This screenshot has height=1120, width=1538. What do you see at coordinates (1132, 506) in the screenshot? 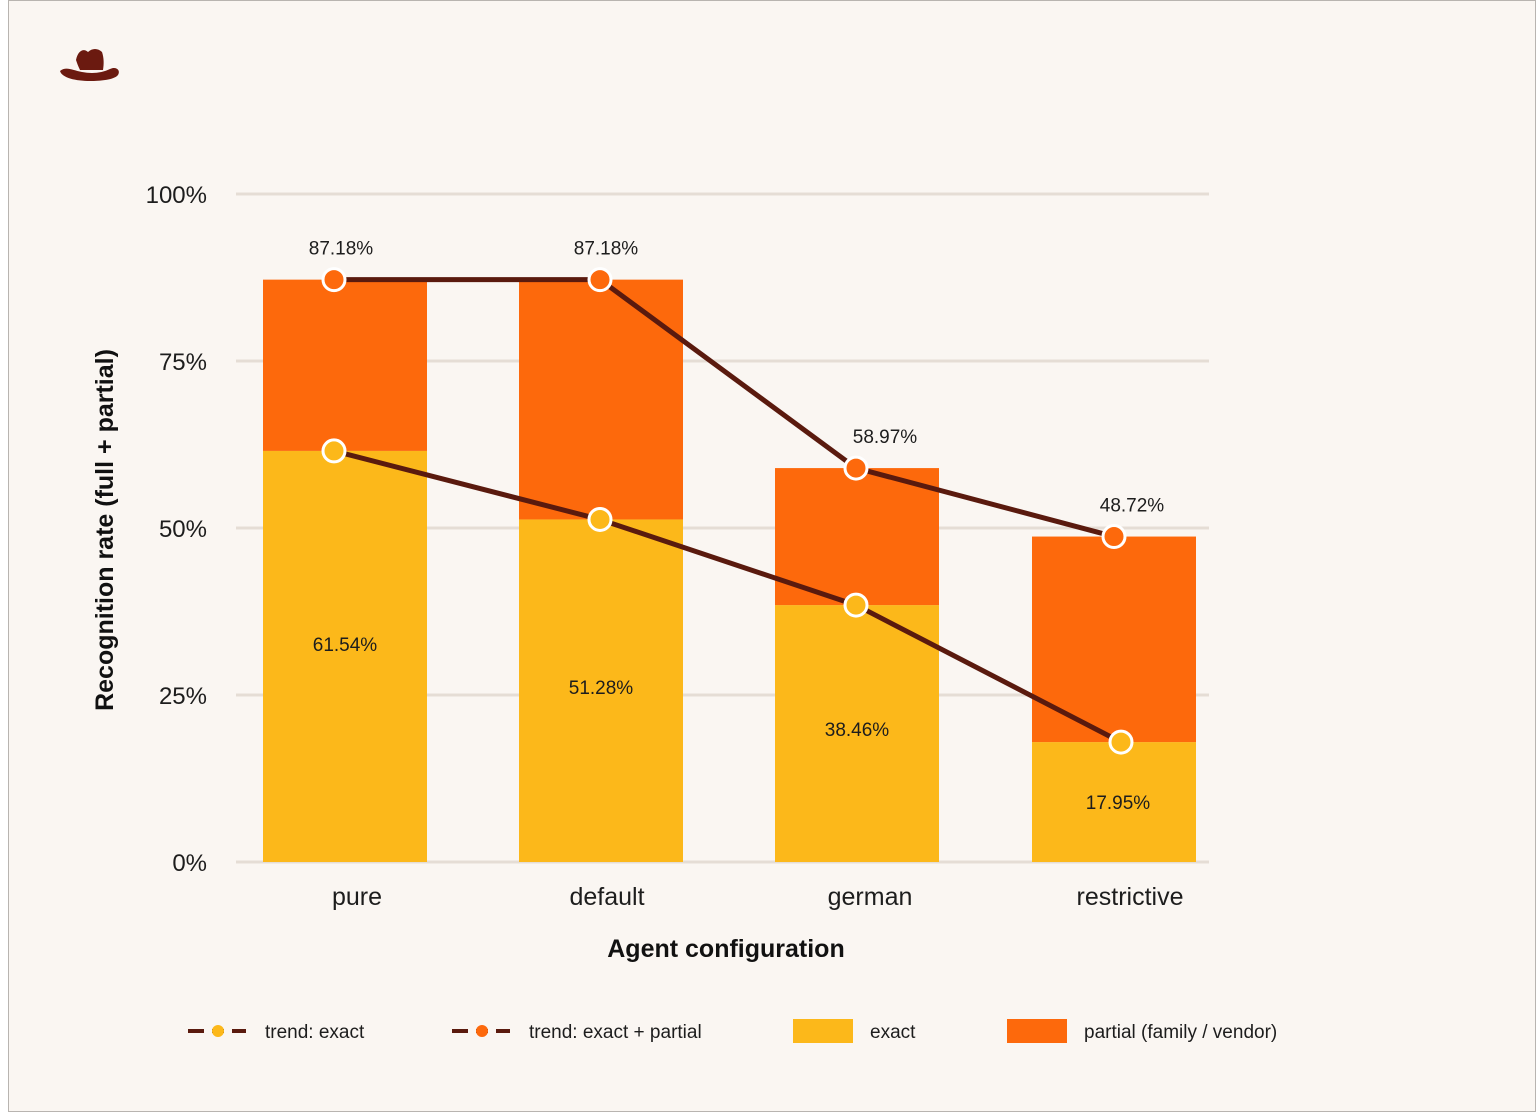
I see `total-value-label: 48.72%` at bounding box center [1132, 506].